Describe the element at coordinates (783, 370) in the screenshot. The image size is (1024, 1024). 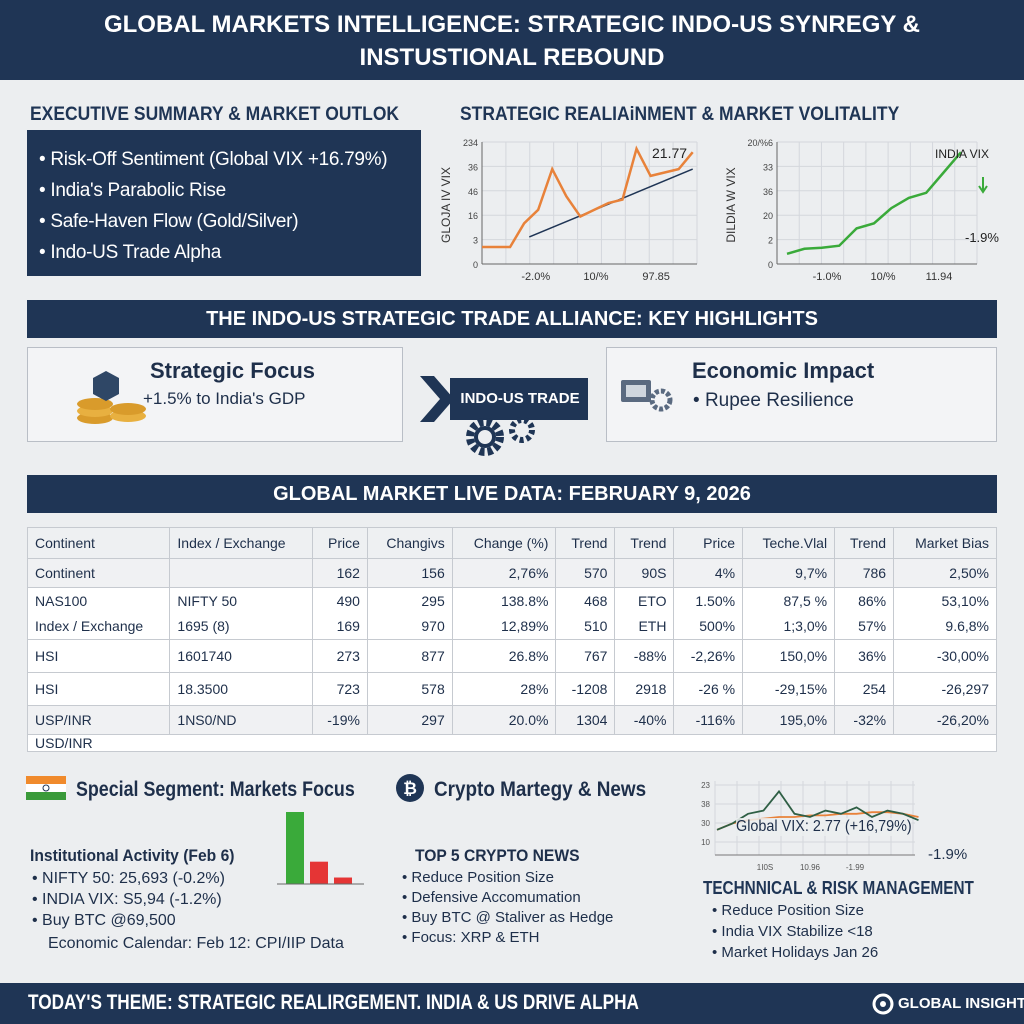
I see `economic-impact-title: Economic Impact` at that location.